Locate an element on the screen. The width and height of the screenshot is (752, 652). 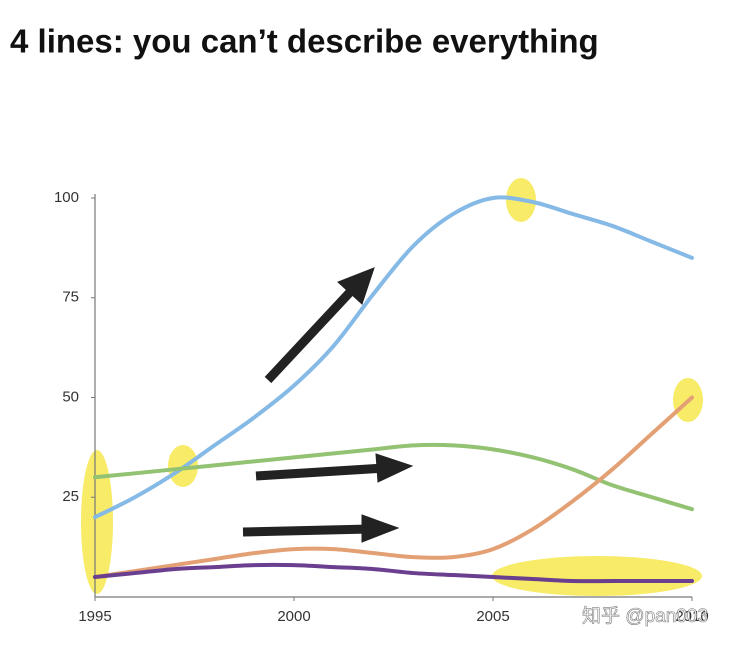
x-tick-label: 1995 is located at coordinates (94, 616).